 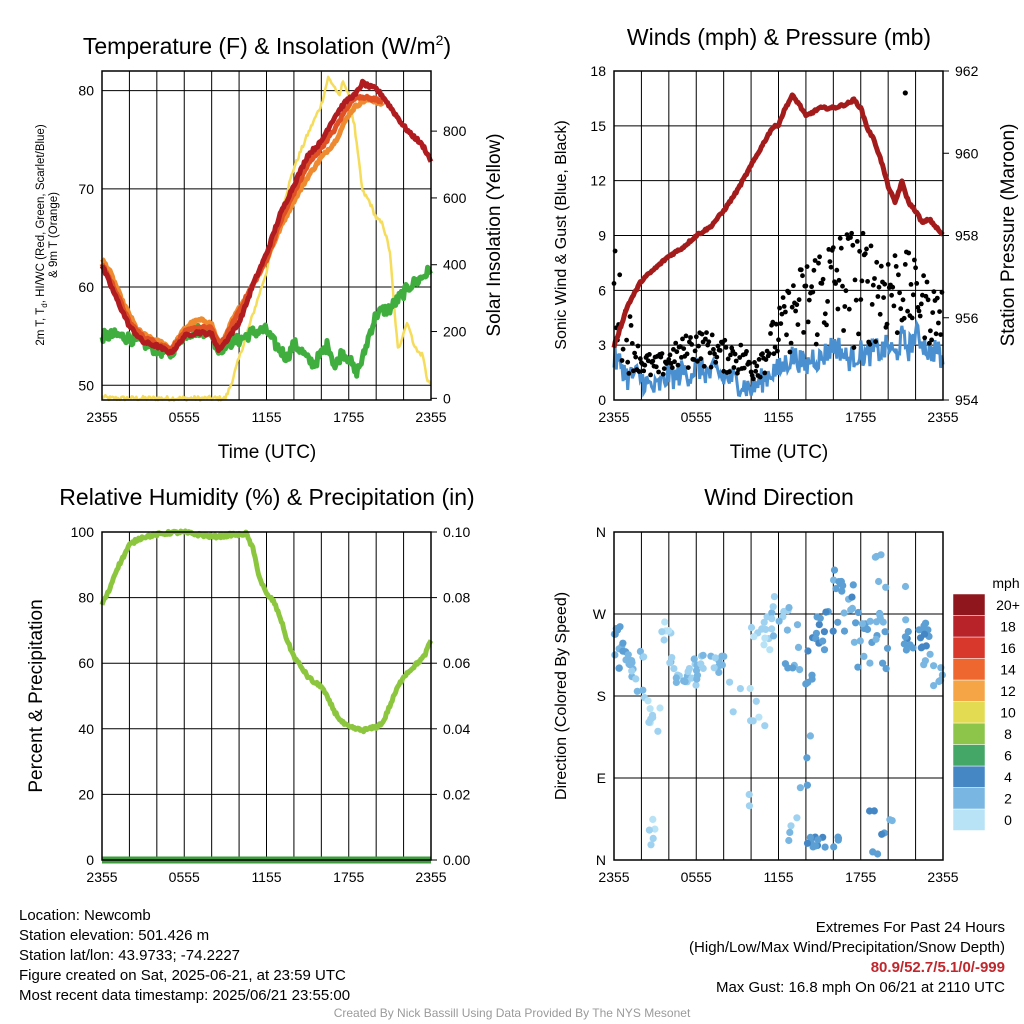 I want to click on y-tick-label: 15, so click(x=598, y=126).